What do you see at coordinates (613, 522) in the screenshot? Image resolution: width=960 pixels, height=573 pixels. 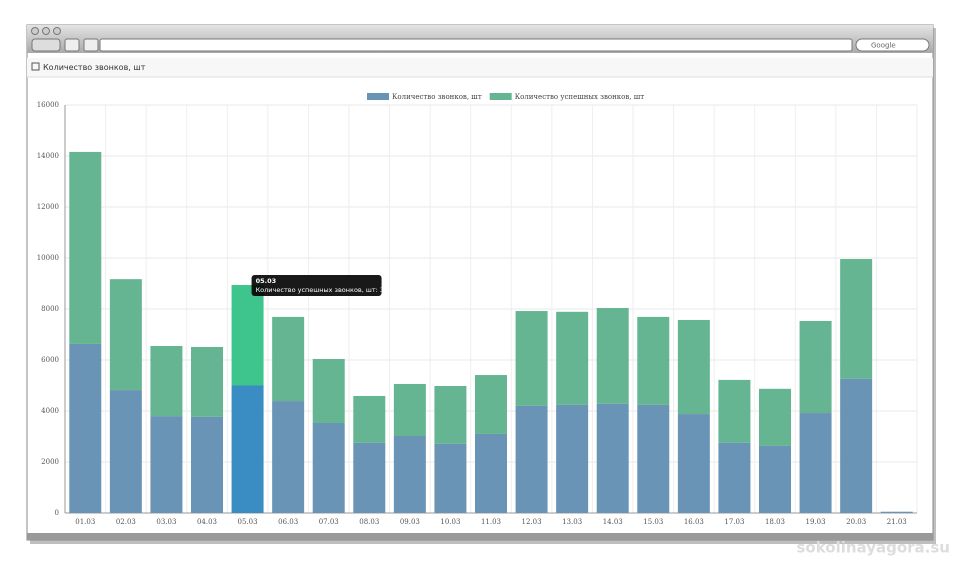 I see `x-tick-label: 14.03` at bounding box center [613, 522].